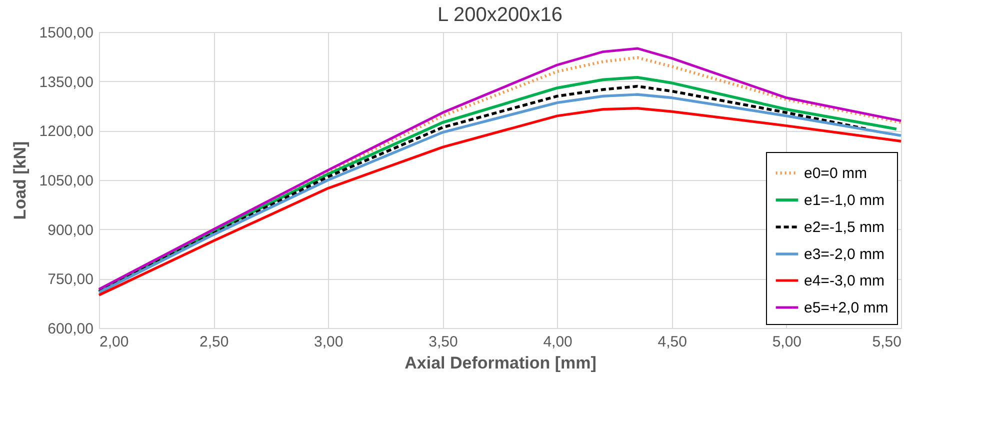 The image size is (1000, 429). Describe the element at coordinates (71, 329) in the screenshot. I see `y-tick-label: 600,00` at that location.